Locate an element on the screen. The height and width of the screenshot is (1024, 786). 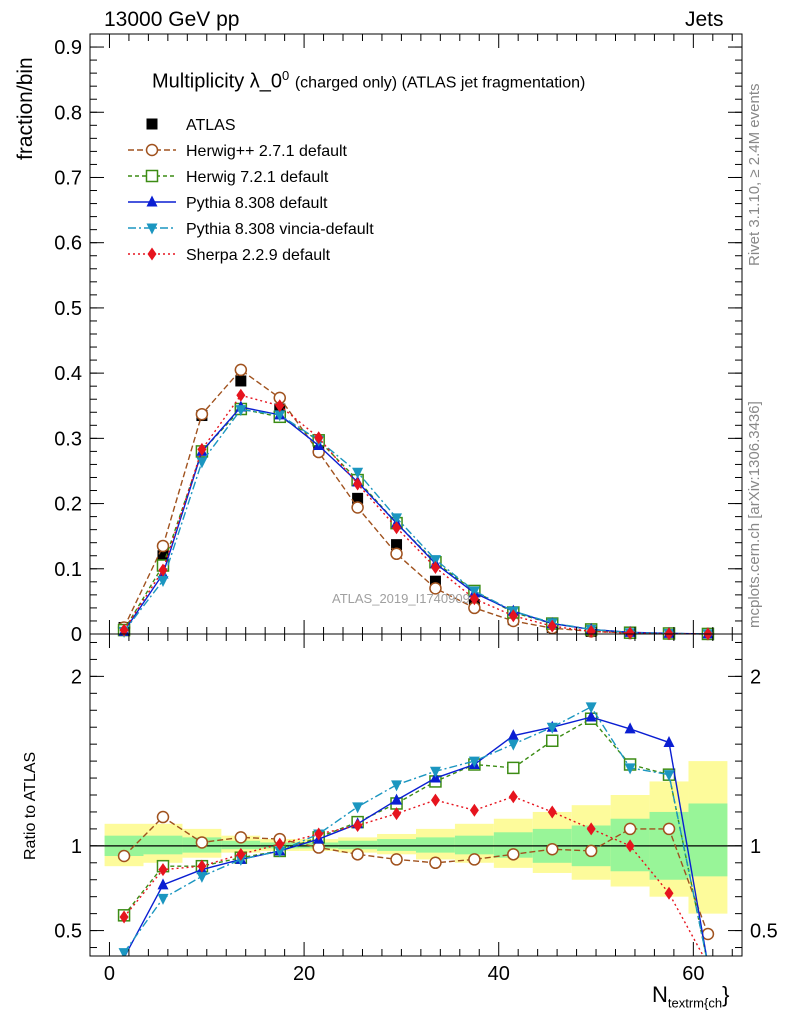
title-main: Multiplicity λ_0 is located at coordinates (217, 81).